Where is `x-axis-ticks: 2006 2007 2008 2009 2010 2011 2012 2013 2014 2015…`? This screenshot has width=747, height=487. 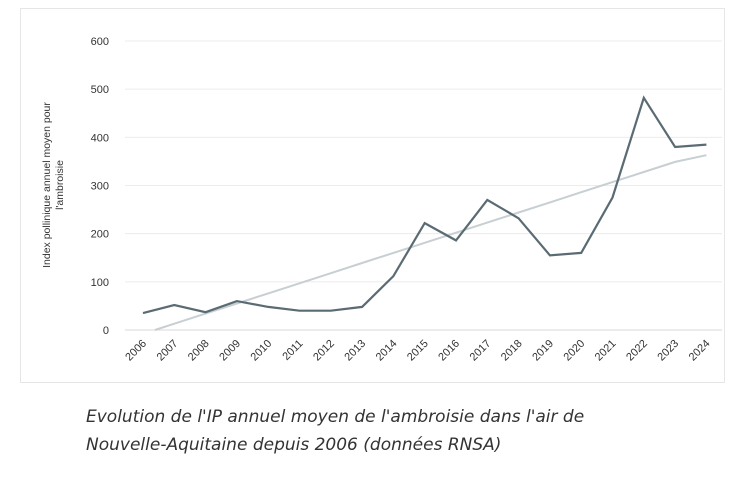
x-axis-ticks: 2006 2007 2008 2009 2010 2011 2012 2013 2014 2015… is located at coordinates (417, 351).